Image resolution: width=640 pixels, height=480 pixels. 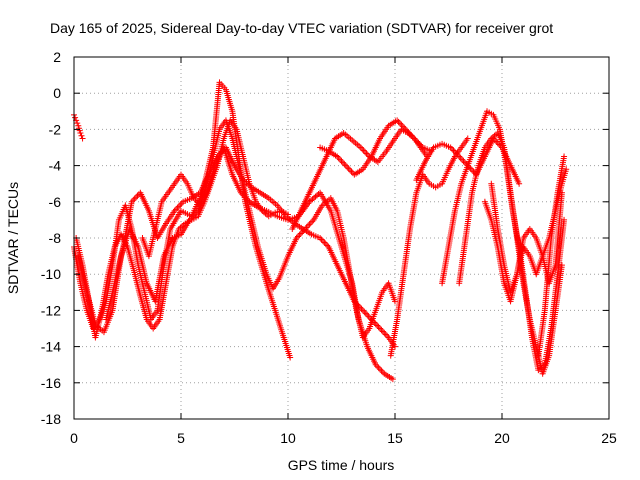 What do you see at coordinates (181, 438) in the screenshot?
I see `x-tick-label: 5` at bounding box center [181, 438].